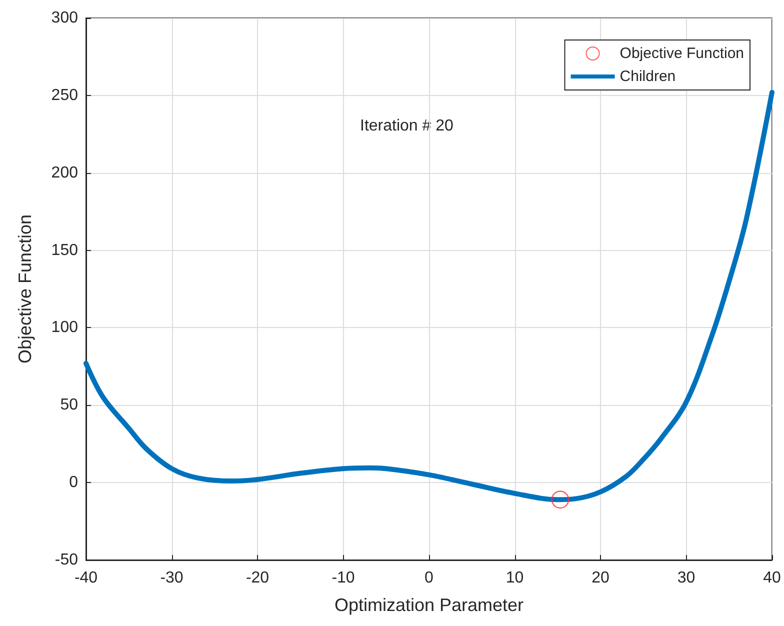 The width and height of the screenshot is (784, 626). Describe the element at coordinates (515, 578) in the screenshot. I see `x-tick-label: 10` at that location.